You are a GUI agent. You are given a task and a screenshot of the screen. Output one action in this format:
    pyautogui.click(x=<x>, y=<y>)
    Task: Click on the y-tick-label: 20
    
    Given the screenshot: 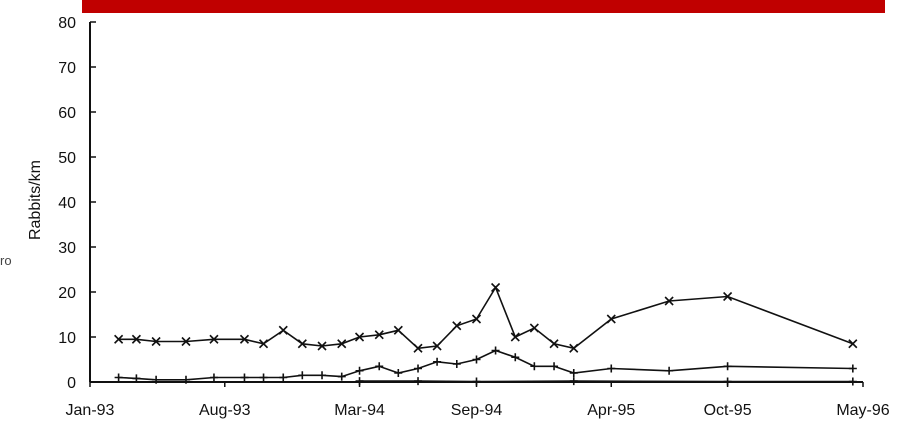 What is the action you would take?
    pyautogui.click(x=67, y=293)
    